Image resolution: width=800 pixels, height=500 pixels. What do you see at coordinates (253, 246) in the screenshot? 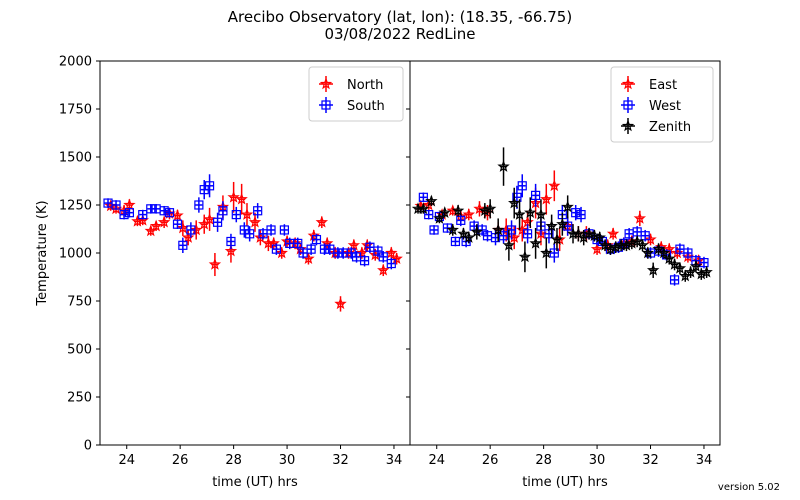
I see `series-north` at bounding box center [253, 246].